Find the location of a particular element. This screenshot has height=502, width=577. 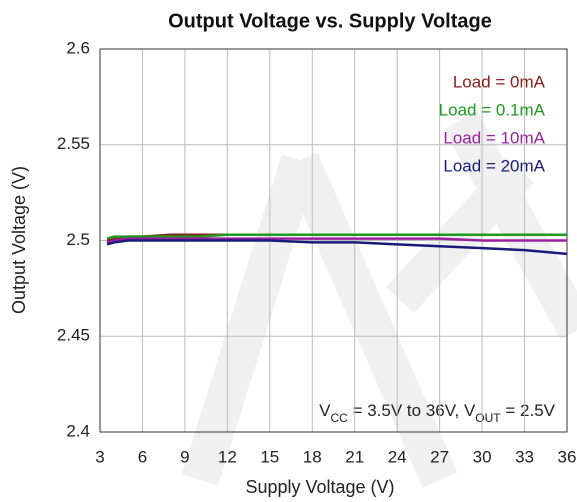

y-tick-label: 2.45 is located at coordinates (73, 335).